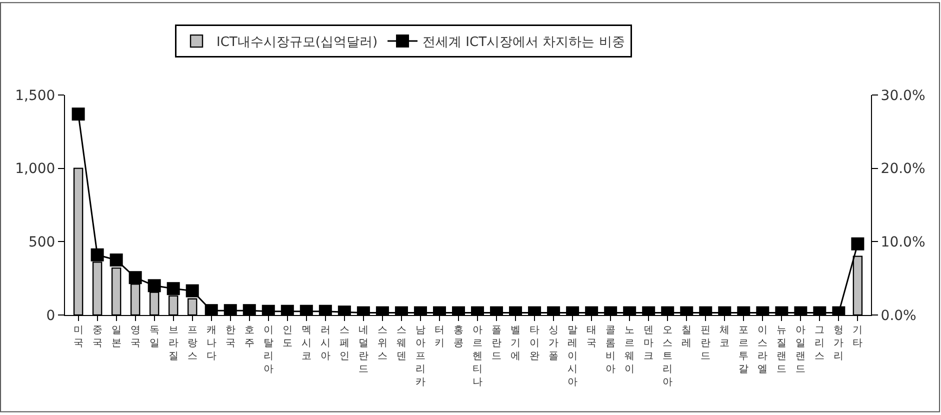  What do you see at coordinates (573, 356) in the screenshot?
I see `x-tick-label: 말레이시아` at bounding box center [573, 356].